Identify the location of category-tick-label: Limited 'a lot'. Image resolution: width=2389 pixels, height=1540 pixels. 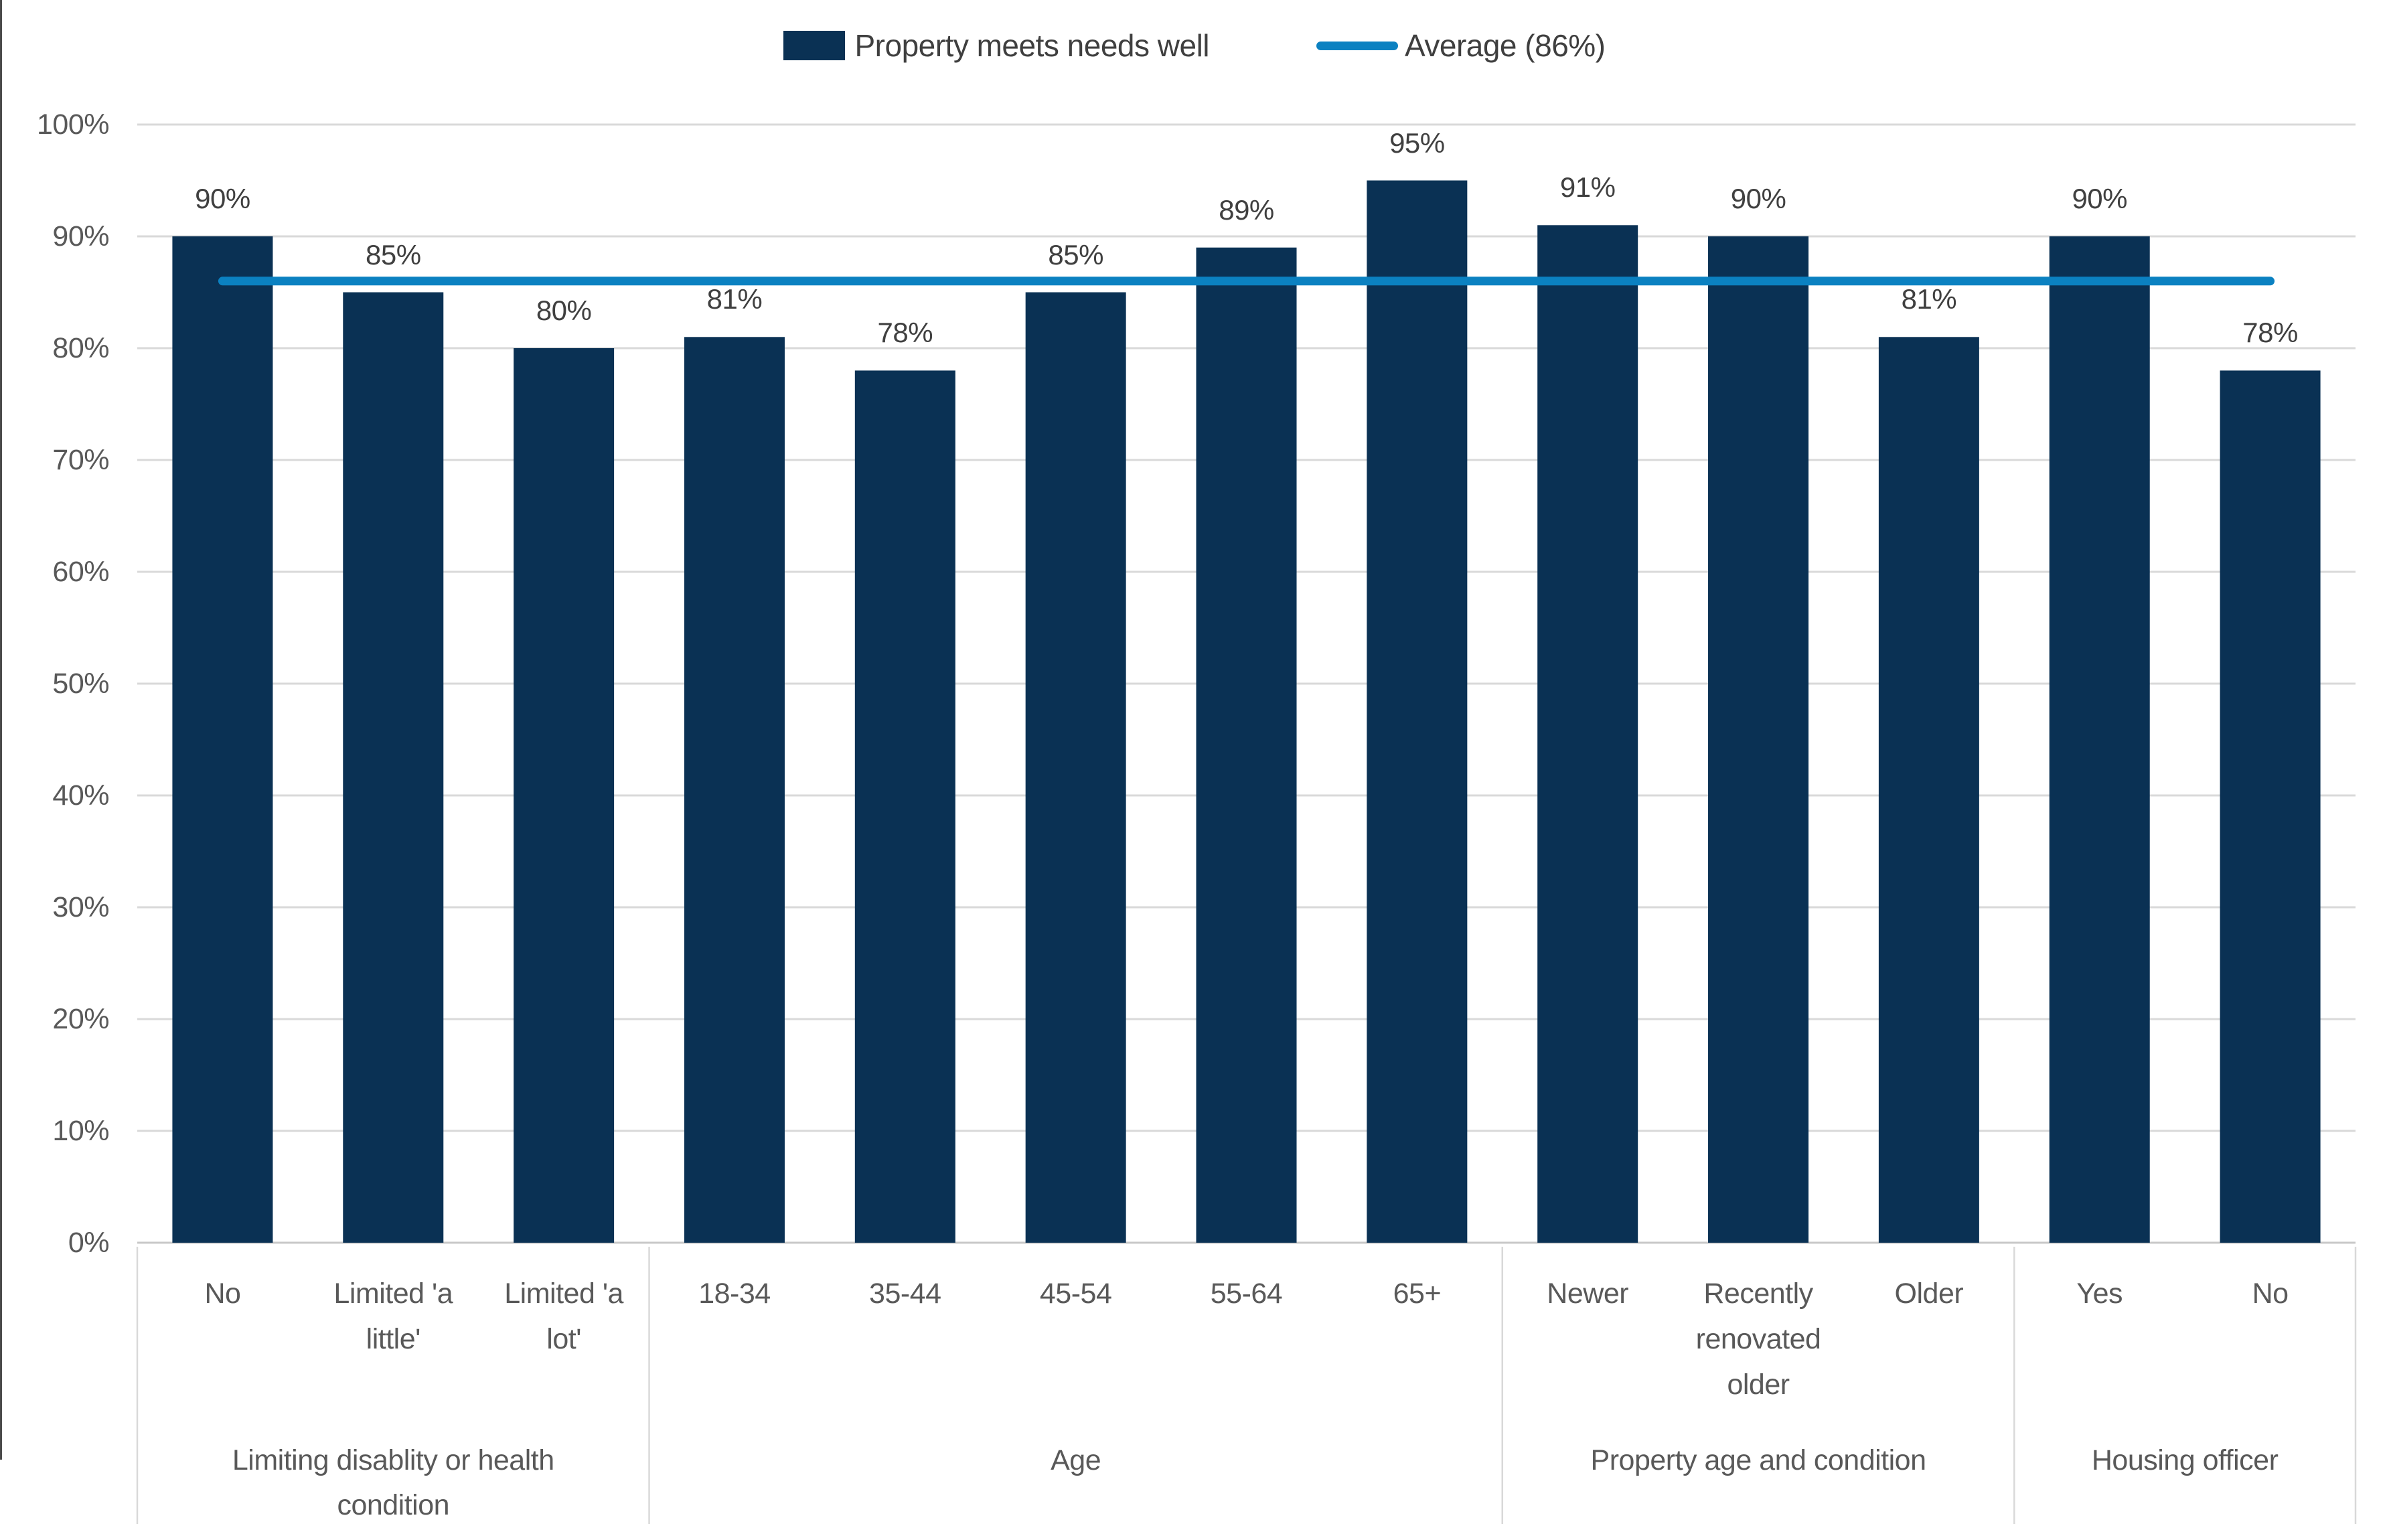
(563, 1316).